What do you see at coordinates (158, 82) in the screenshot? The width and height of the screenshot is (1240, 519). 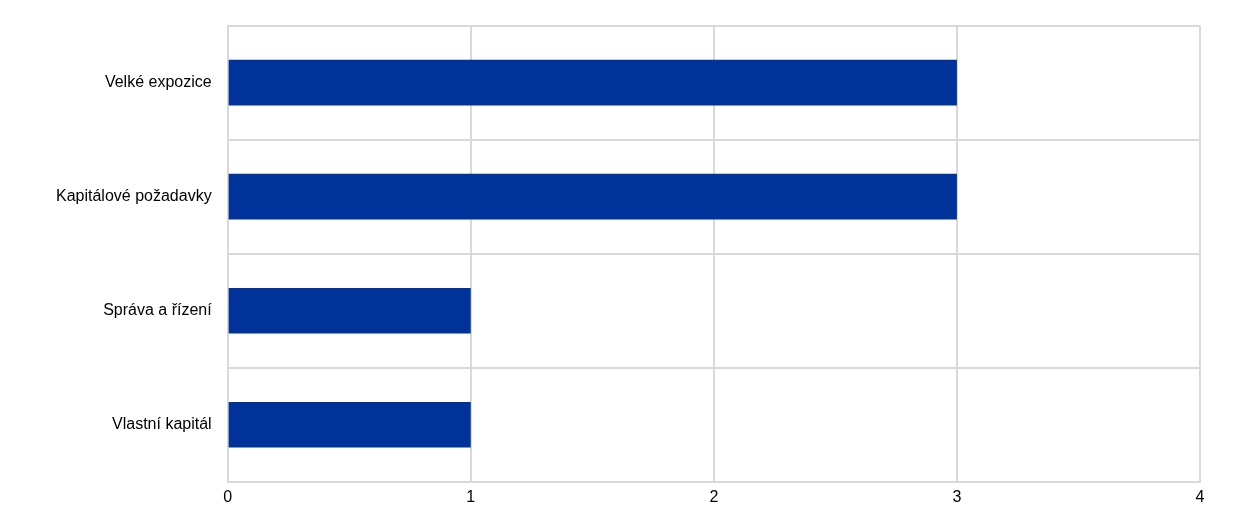 I see `y-tick-label: Velké expozice` at bounding box center [158, 82].